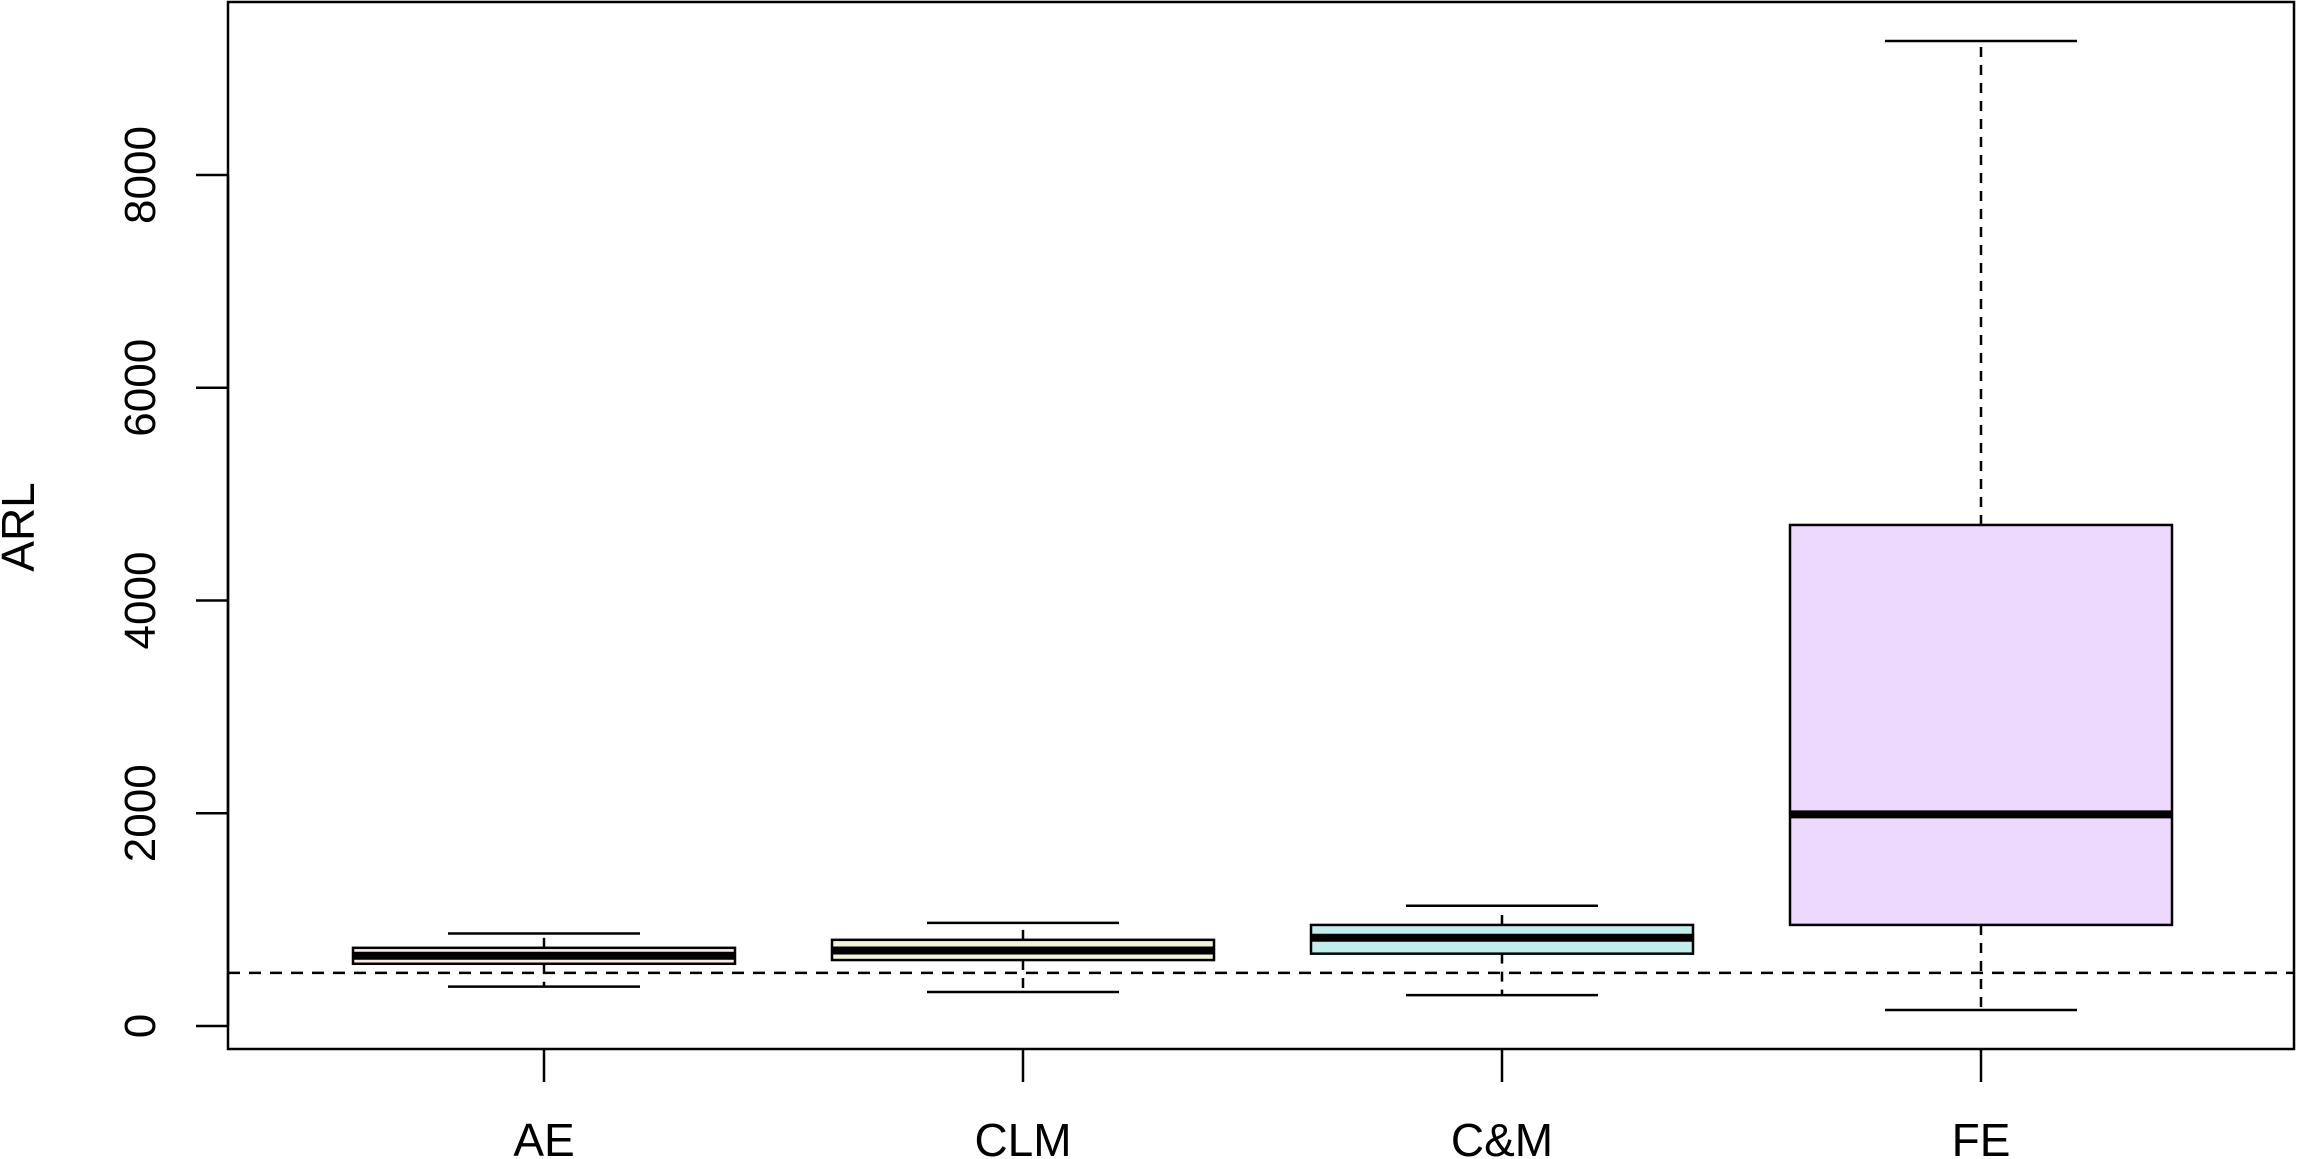  I want to click on box-clm, so click(1023, 957).